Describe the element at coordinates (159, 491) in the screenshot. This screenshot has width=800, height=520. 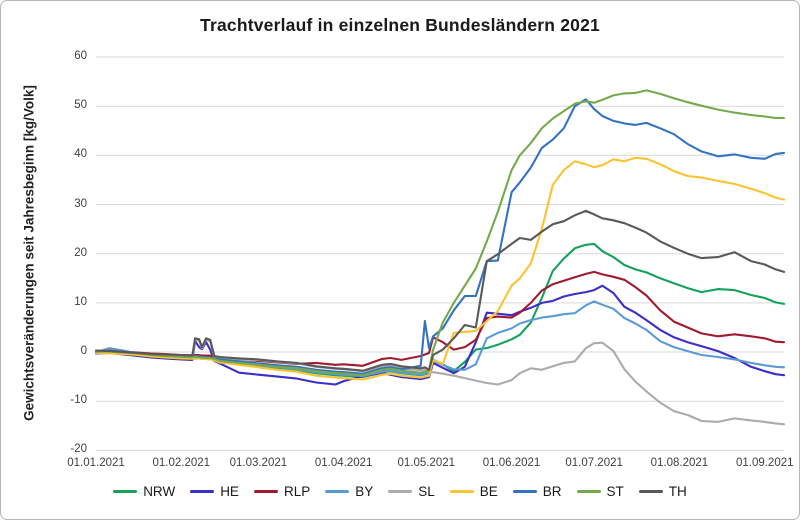
I see `legend-label: NRW` at that location.